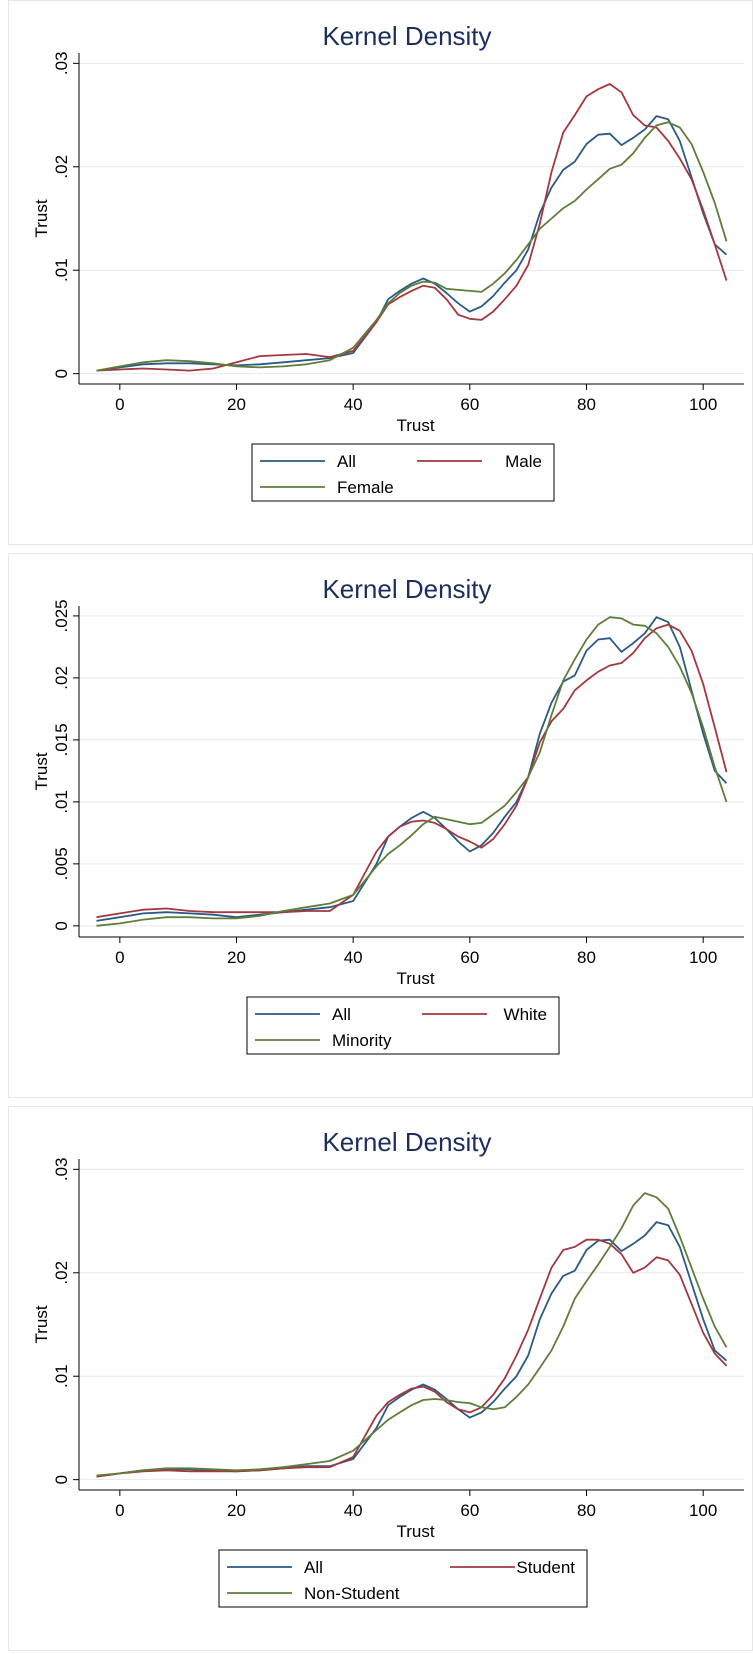 This screenshot has width=753, height=1654. What do you see at coordinates (365, 487) in the screenshot?
I see `legend-label: Female` at bounding box center [365, 487].